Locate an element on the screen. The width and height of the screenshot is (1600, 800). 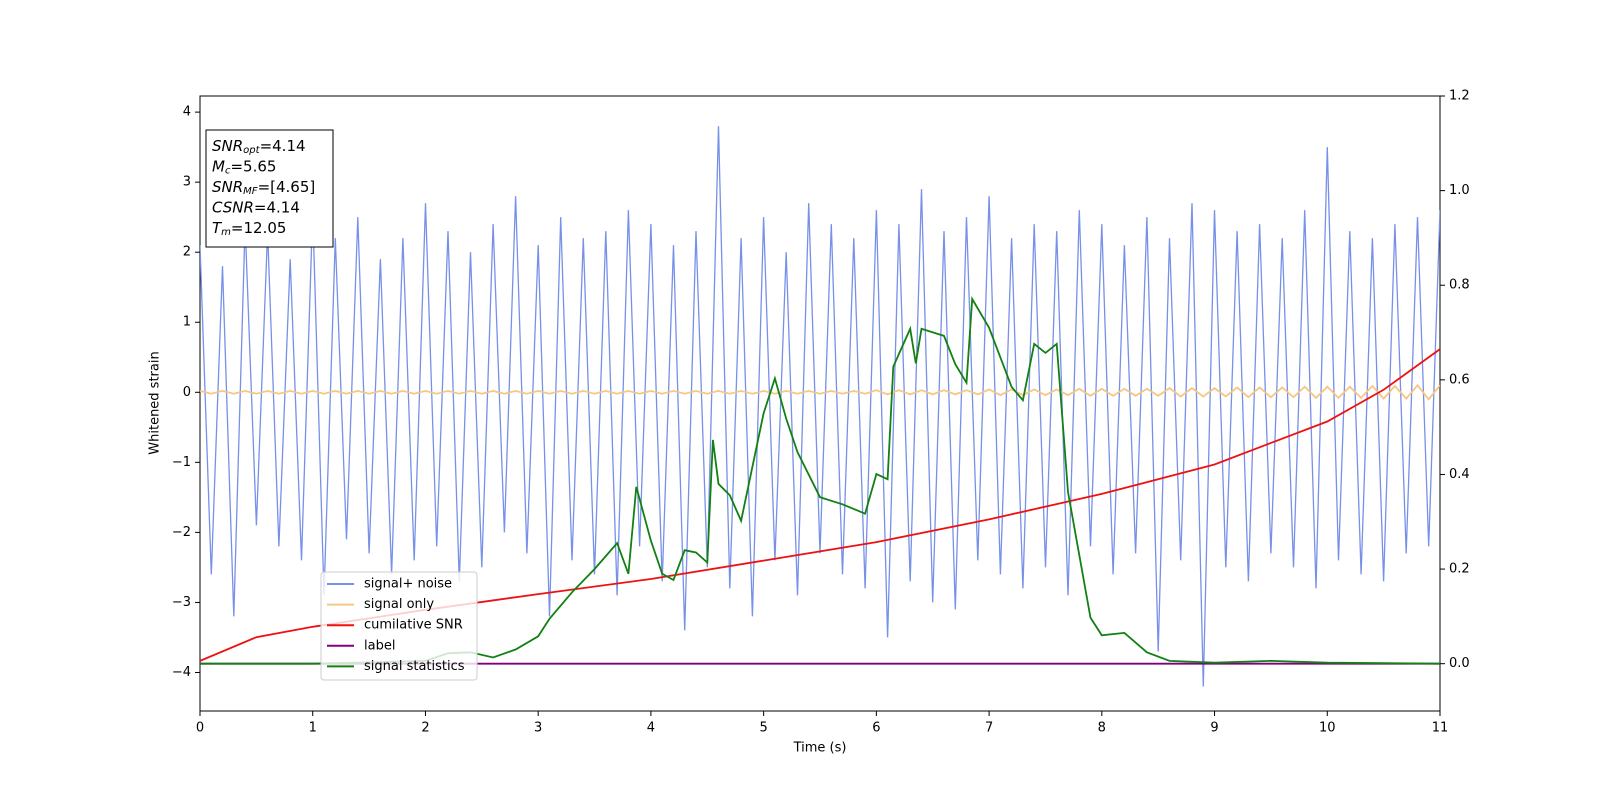
annotation-value: =12.05 is located at coordinates (259, 228).